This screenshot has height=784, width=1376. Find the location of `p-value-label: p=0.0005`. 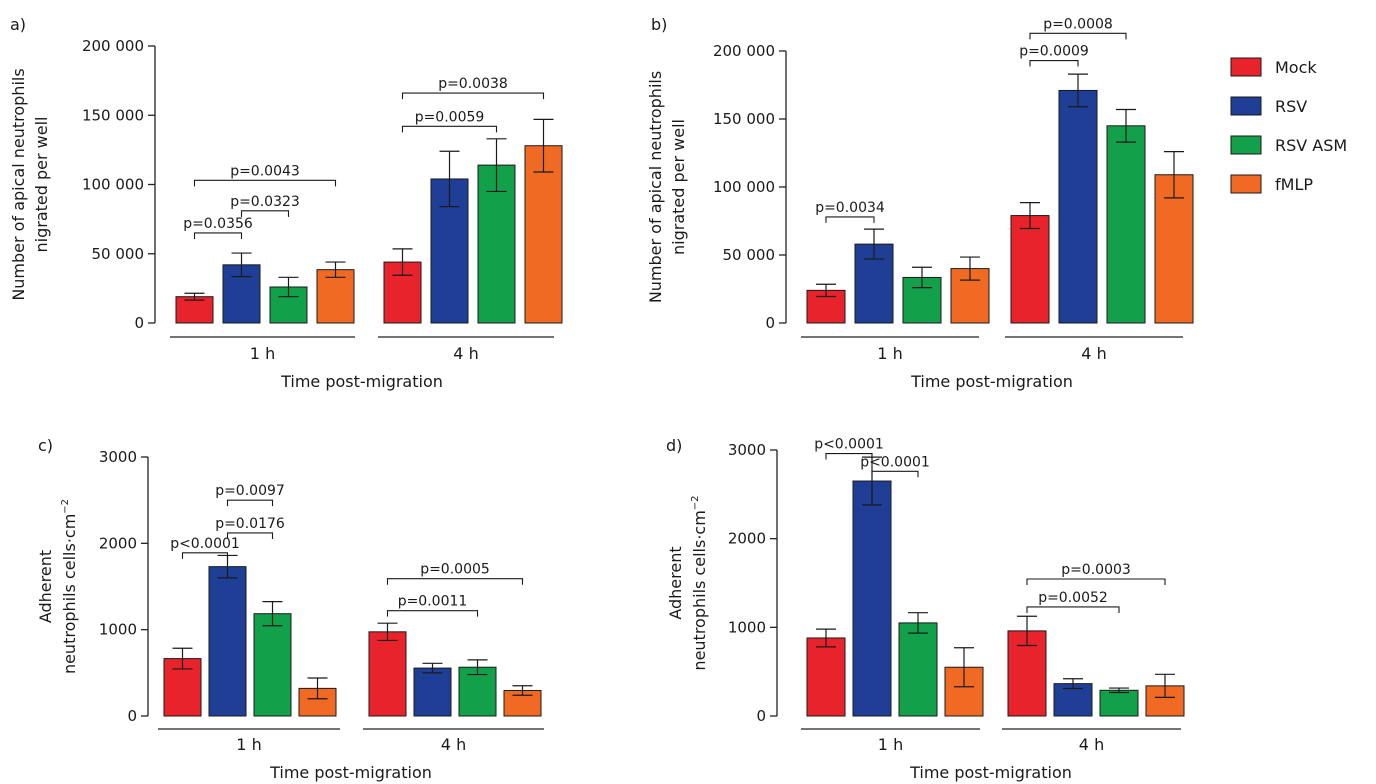

p-value-label: p=0.0005 is located at coordinates (455, 570).